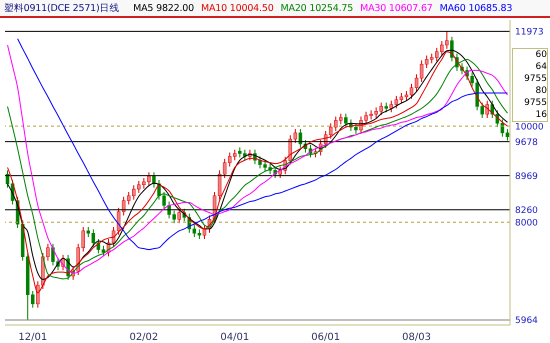  I want to click on y-tick-label: 8969, so click(526, 177).